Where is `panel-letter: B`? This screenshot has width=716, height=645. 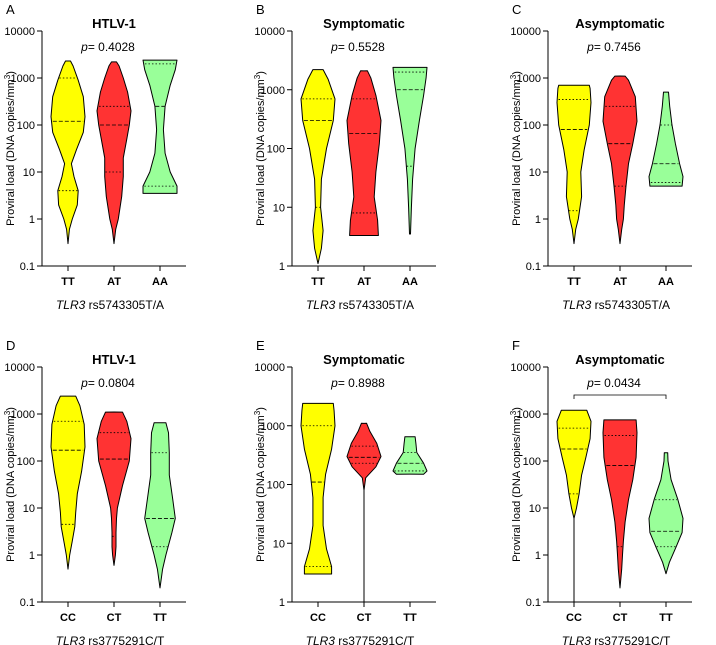 panel-letter: B is located at coordinates (260, 9).